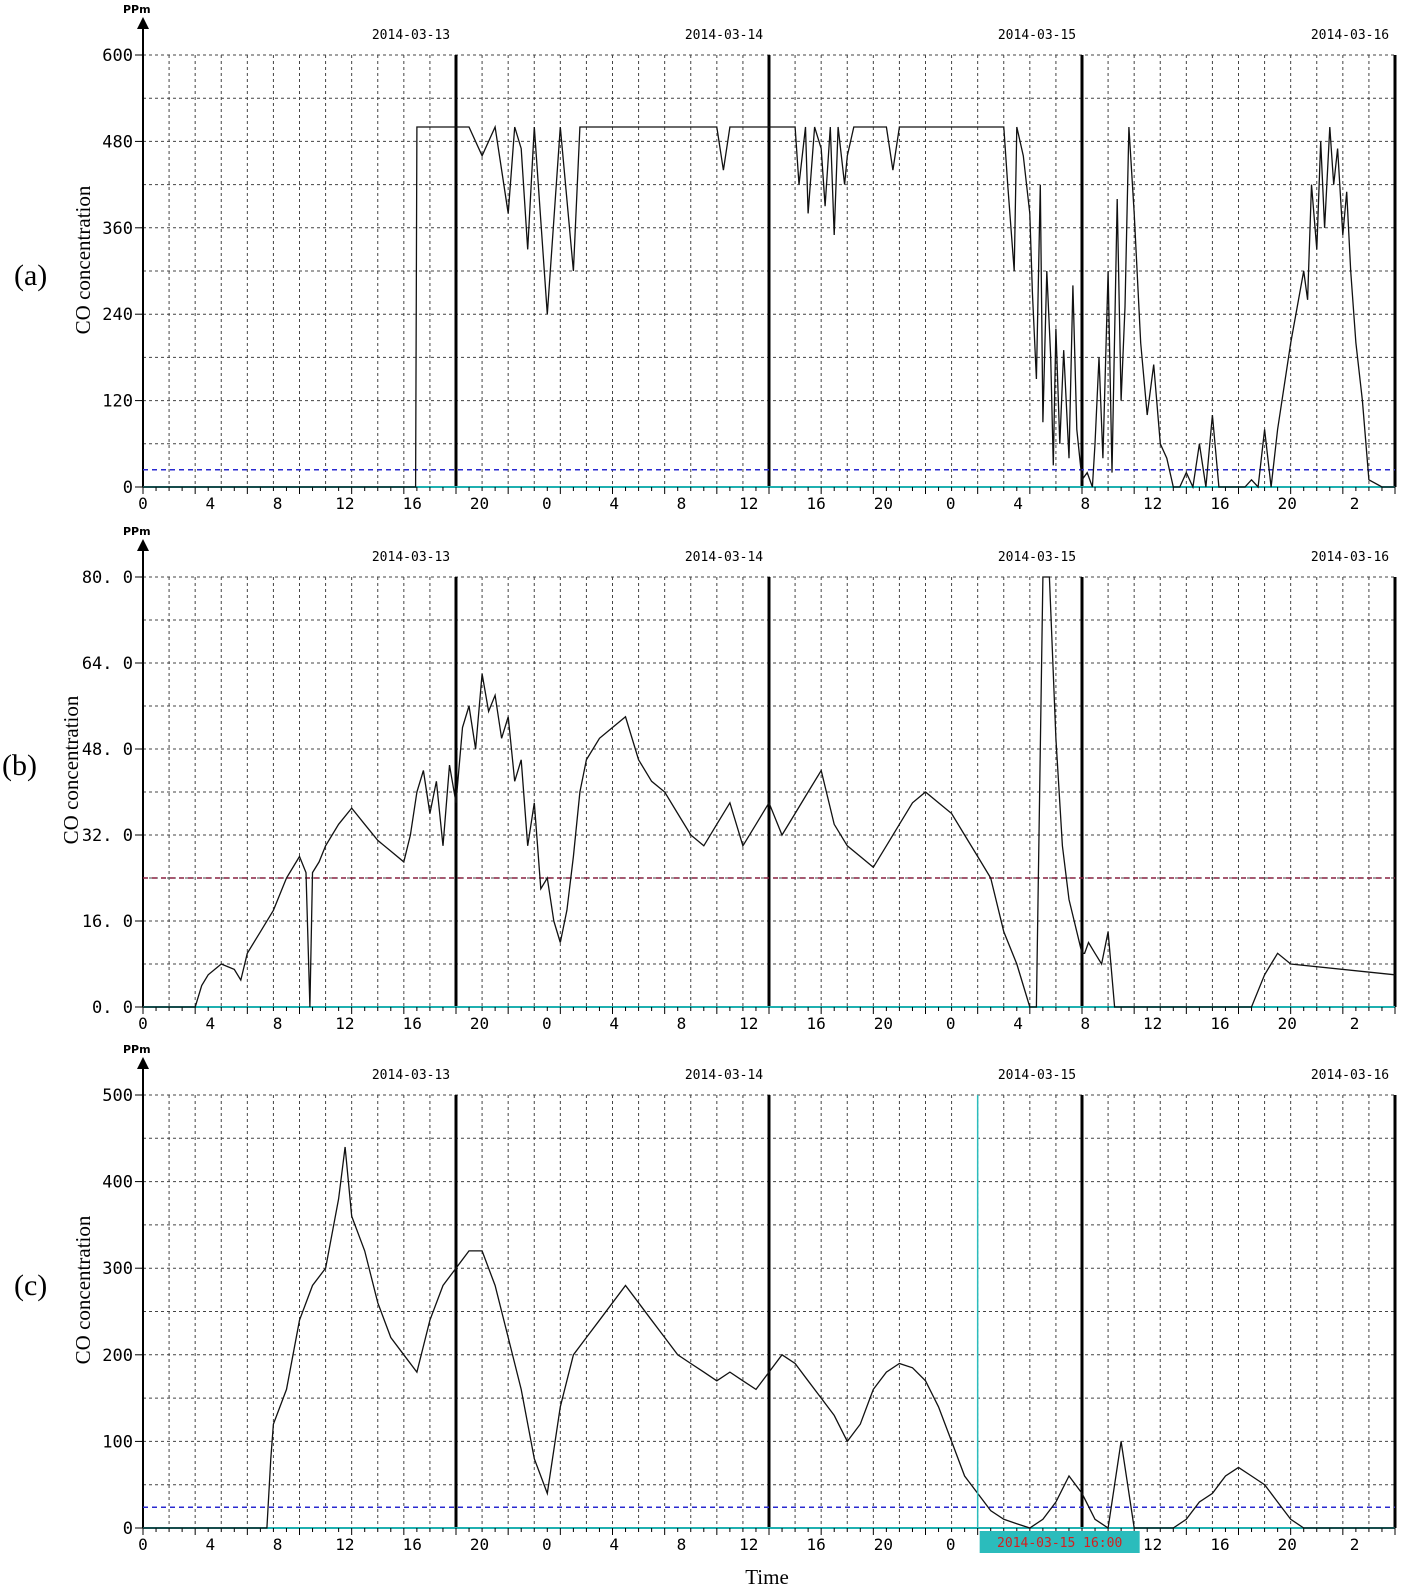 The width and height of the screenshot is (1417, 1589). Describe the element at coordinates (117, 315) in the screenshot. I see `y-tick-label: 240` at that location.